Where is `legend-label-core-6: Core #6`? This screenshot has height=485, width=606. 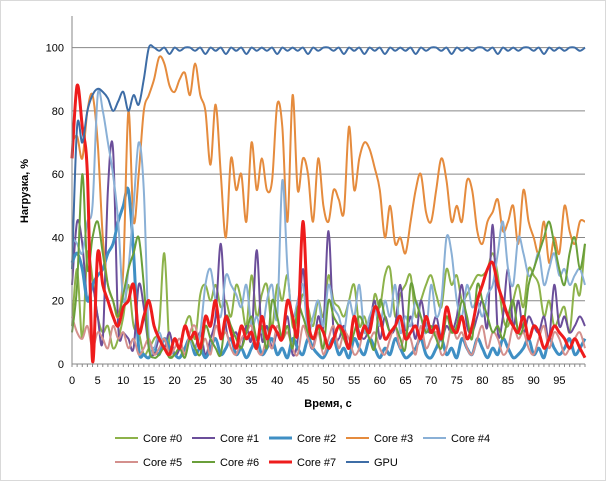
legend-label-core-6: Core #6 is located at coordinates (239, 463).